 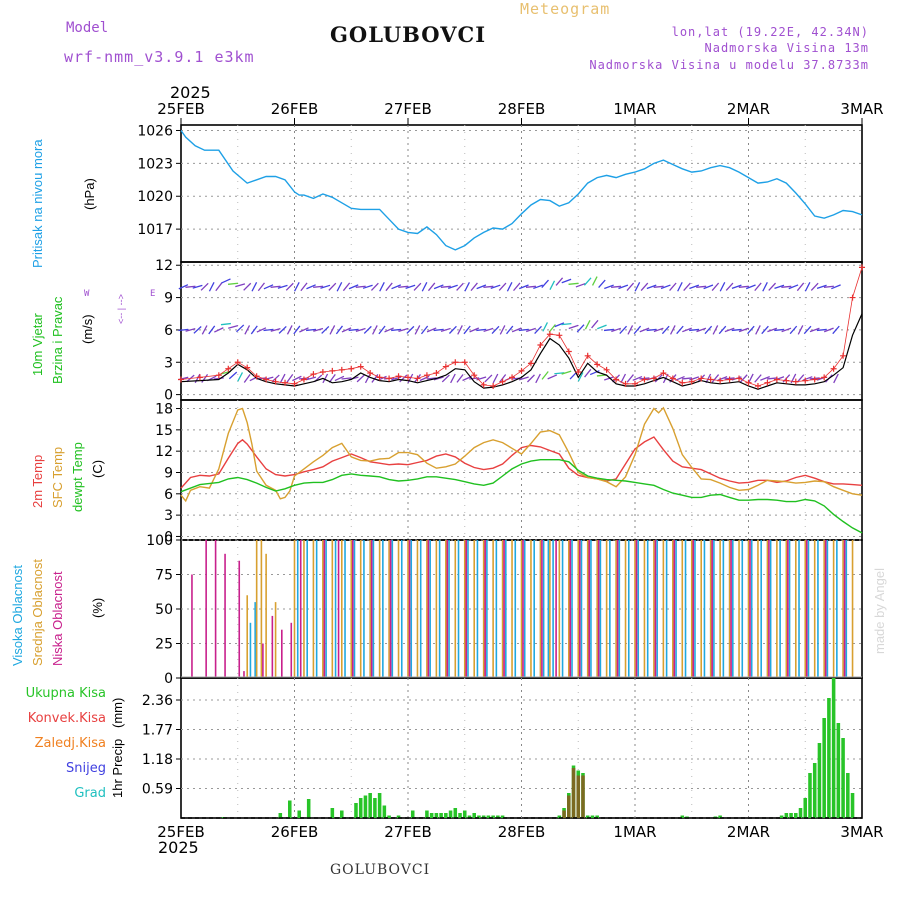 What do you see at coordinates (521, 351) in the screenshot?
I see `wind-speed-line` at bounding box center [521, 351].